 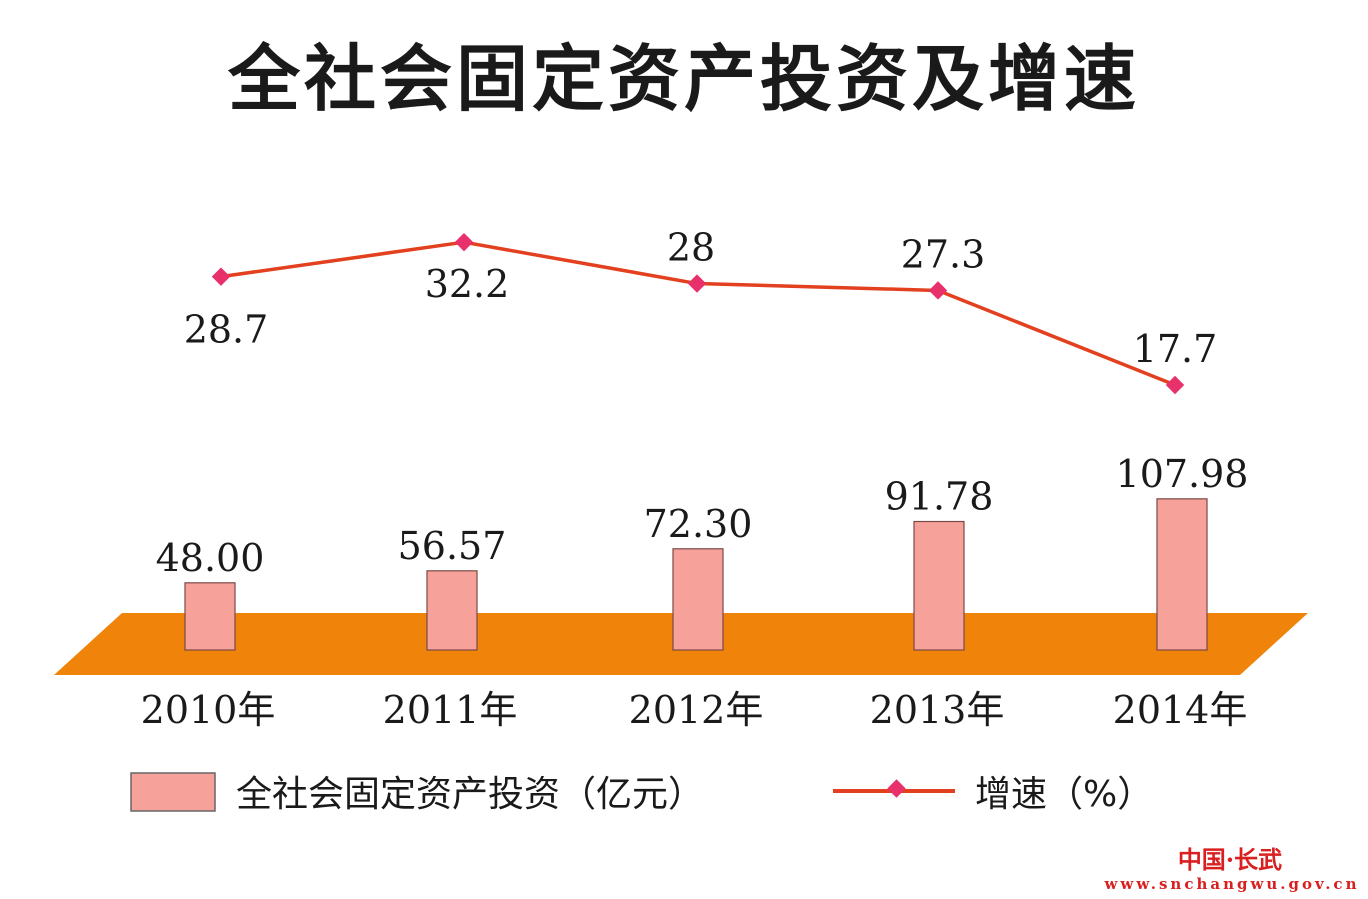 What do you see at coordinates (1182, 474) in the screenshot?
I see `bar-value-label: 107.98` at bounding box center [1182, 474].